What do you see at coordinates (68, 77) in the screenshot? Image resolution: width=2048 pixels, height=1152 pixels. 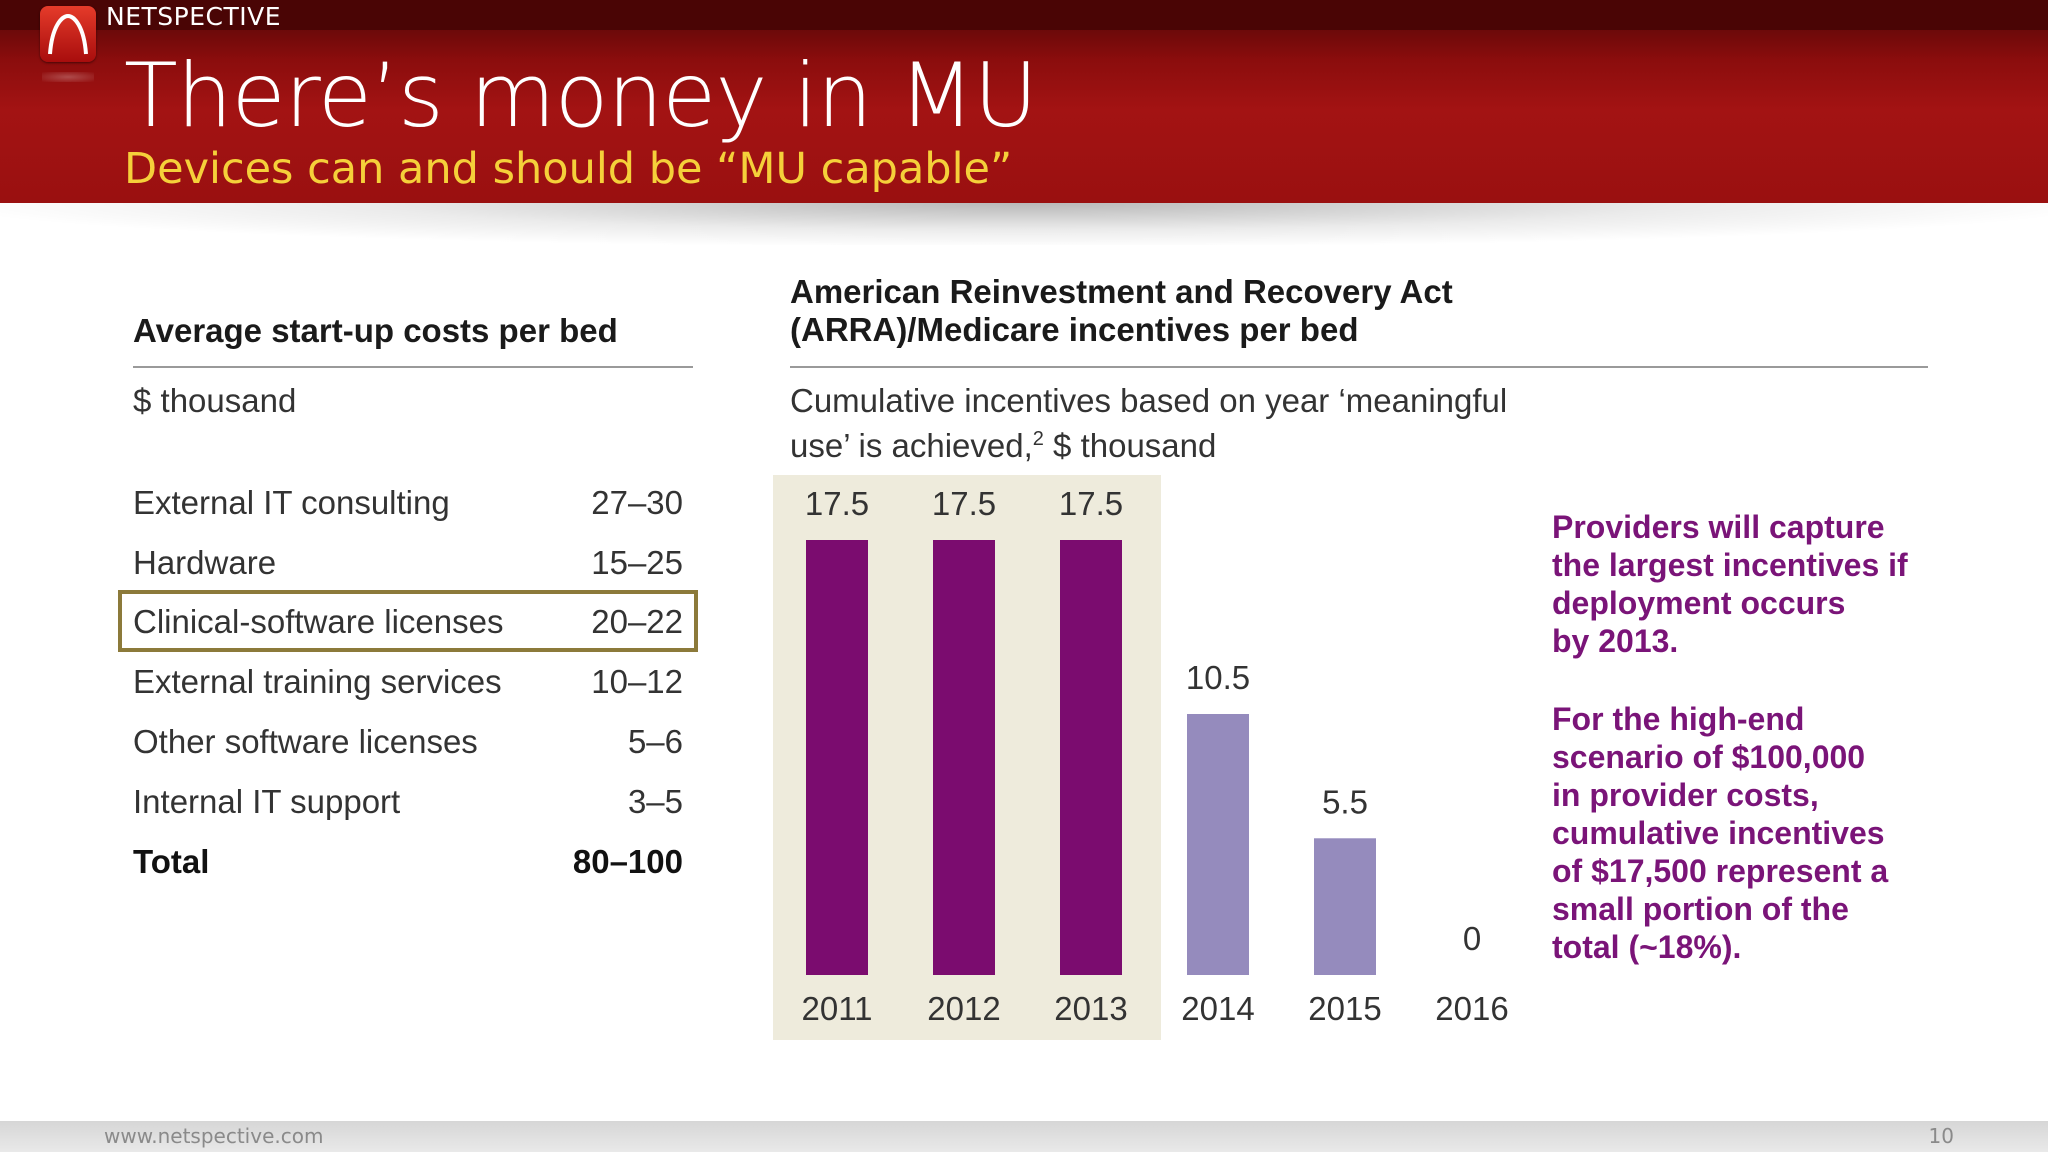 I see `logo-reflection` at bounding box center [68, 77].